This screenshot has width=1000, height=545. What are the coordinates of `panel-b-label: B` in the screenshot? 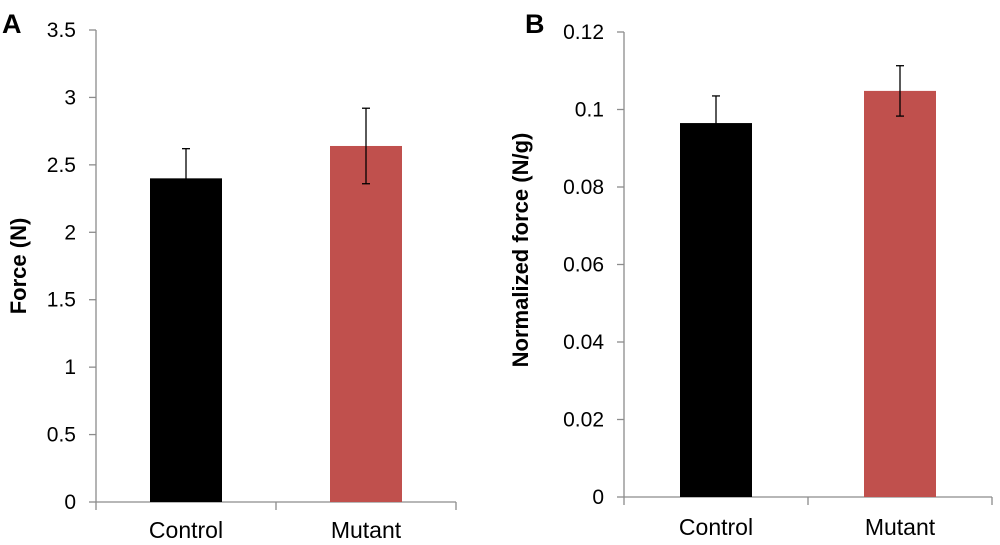 It's located at (535, 24).